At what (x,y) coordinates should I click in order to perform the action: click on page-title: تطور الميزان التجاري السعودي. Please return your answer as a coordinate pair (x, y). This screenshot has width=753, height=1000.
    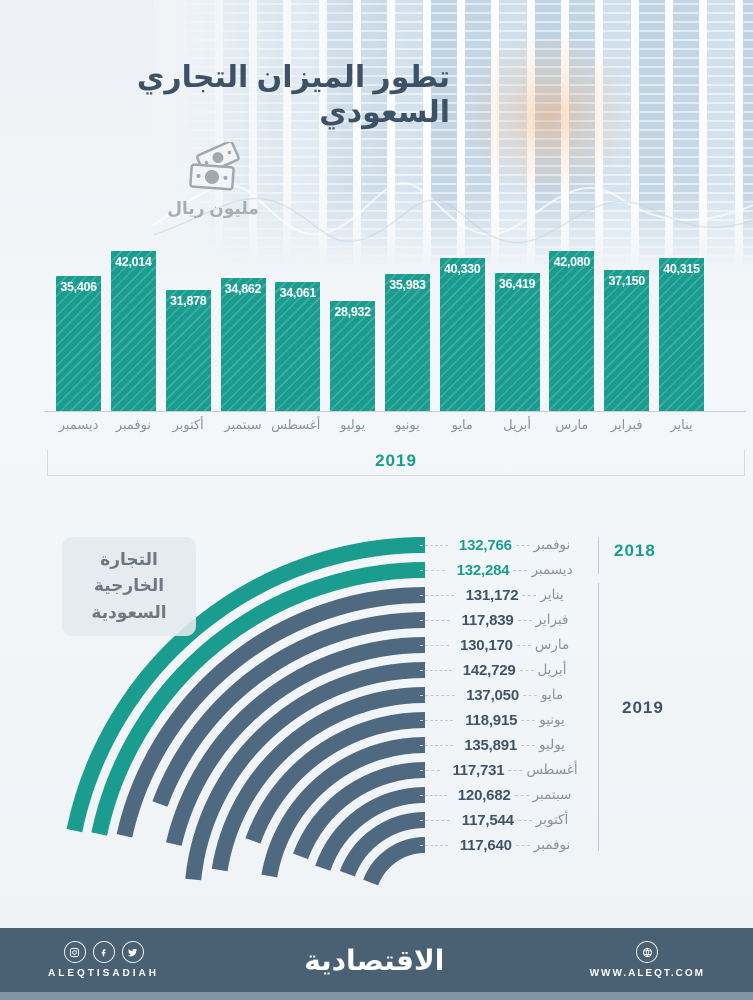
    Looking at the image, I should click on (293, 95).